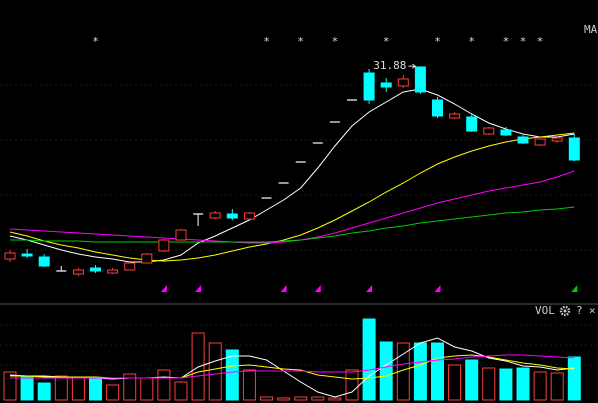  I want to click on ma-line, so click(292, 224).